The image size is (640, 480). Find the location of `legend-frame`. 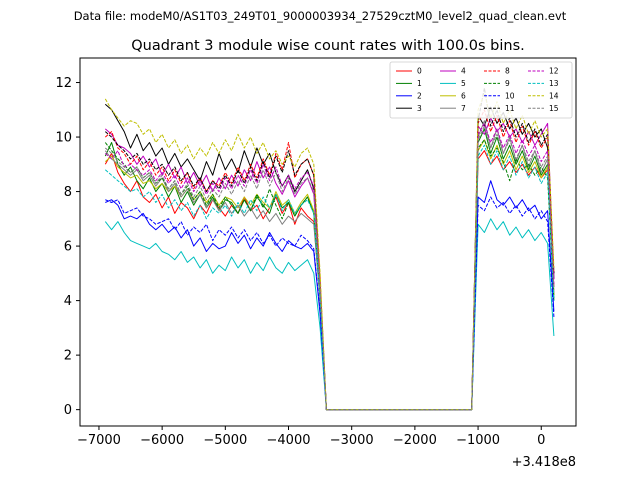

legend-frame is located at coordinates (481, 90).